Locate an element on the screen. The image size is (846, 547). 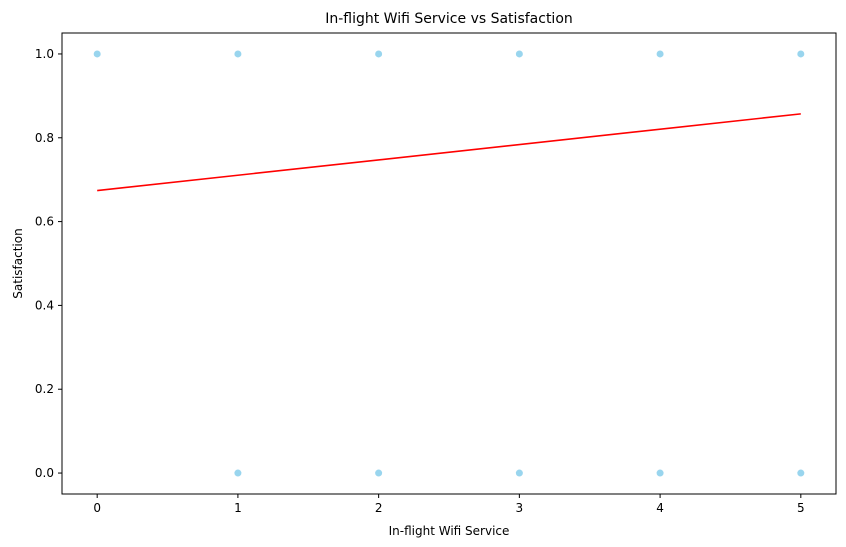
trendline is located at coordinates (449, 152).